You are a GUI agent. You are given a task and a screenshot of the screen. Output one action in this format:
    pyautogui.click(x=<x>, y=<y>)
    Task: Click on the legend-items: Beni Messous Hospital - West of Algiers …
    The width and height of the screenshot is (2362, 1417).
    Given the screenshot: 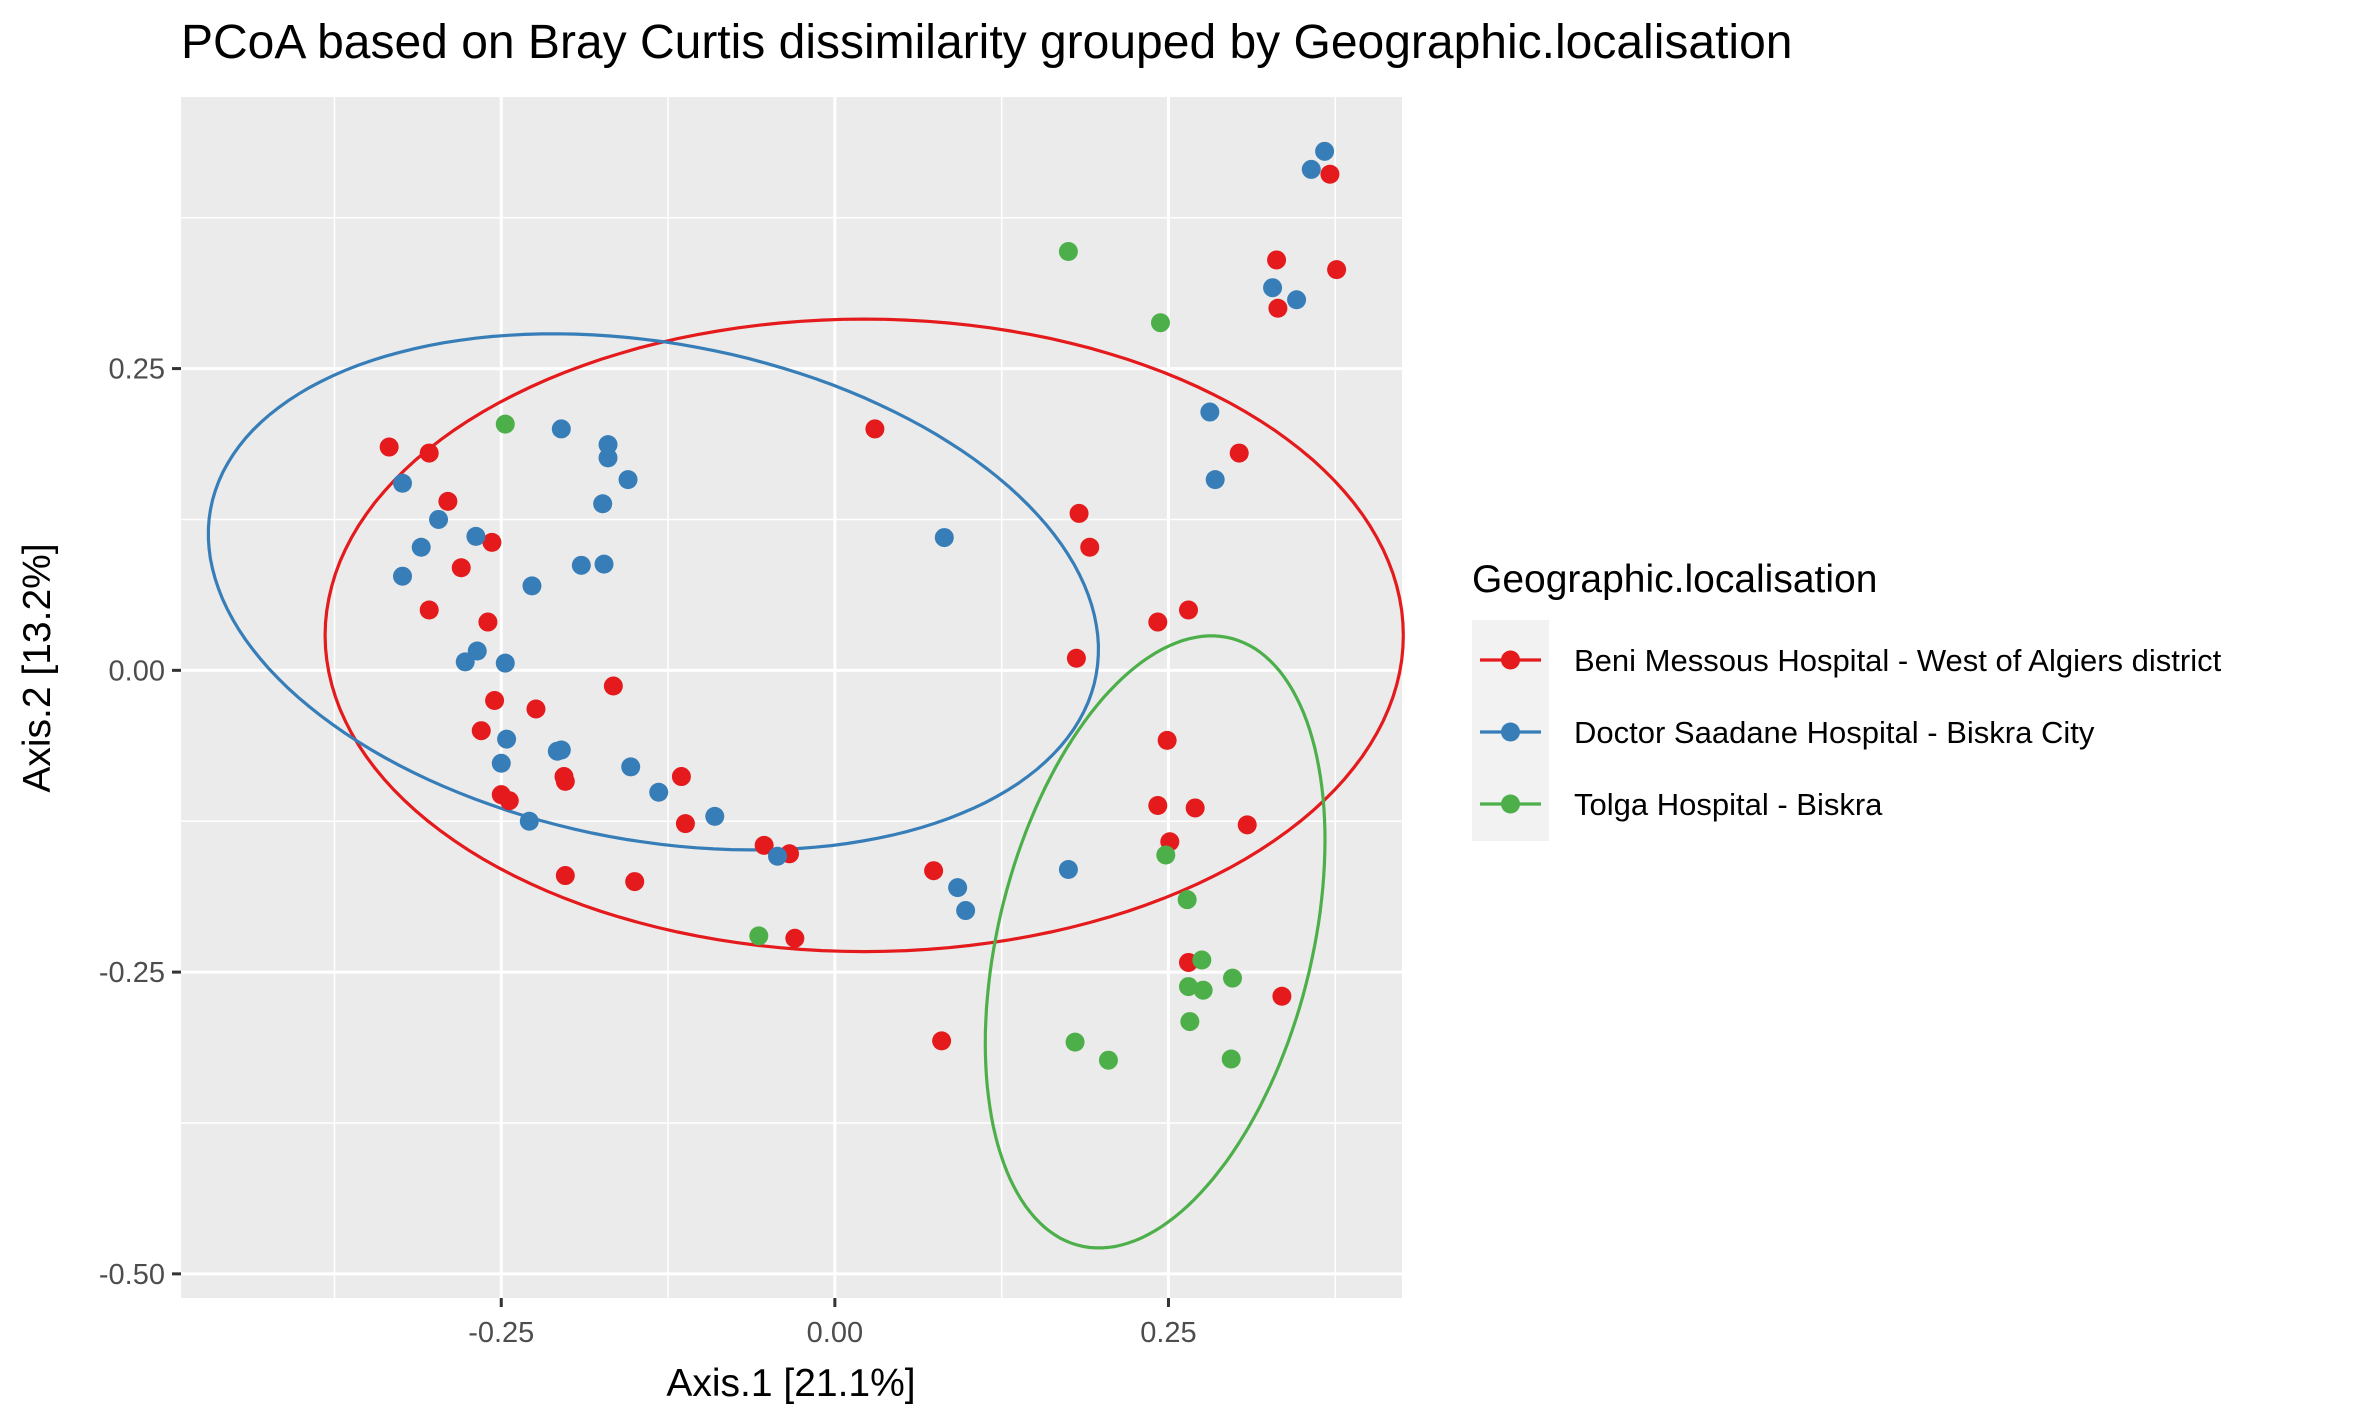 What is the action you would take?
    pyautogui.click(x=1851, y=732)
    